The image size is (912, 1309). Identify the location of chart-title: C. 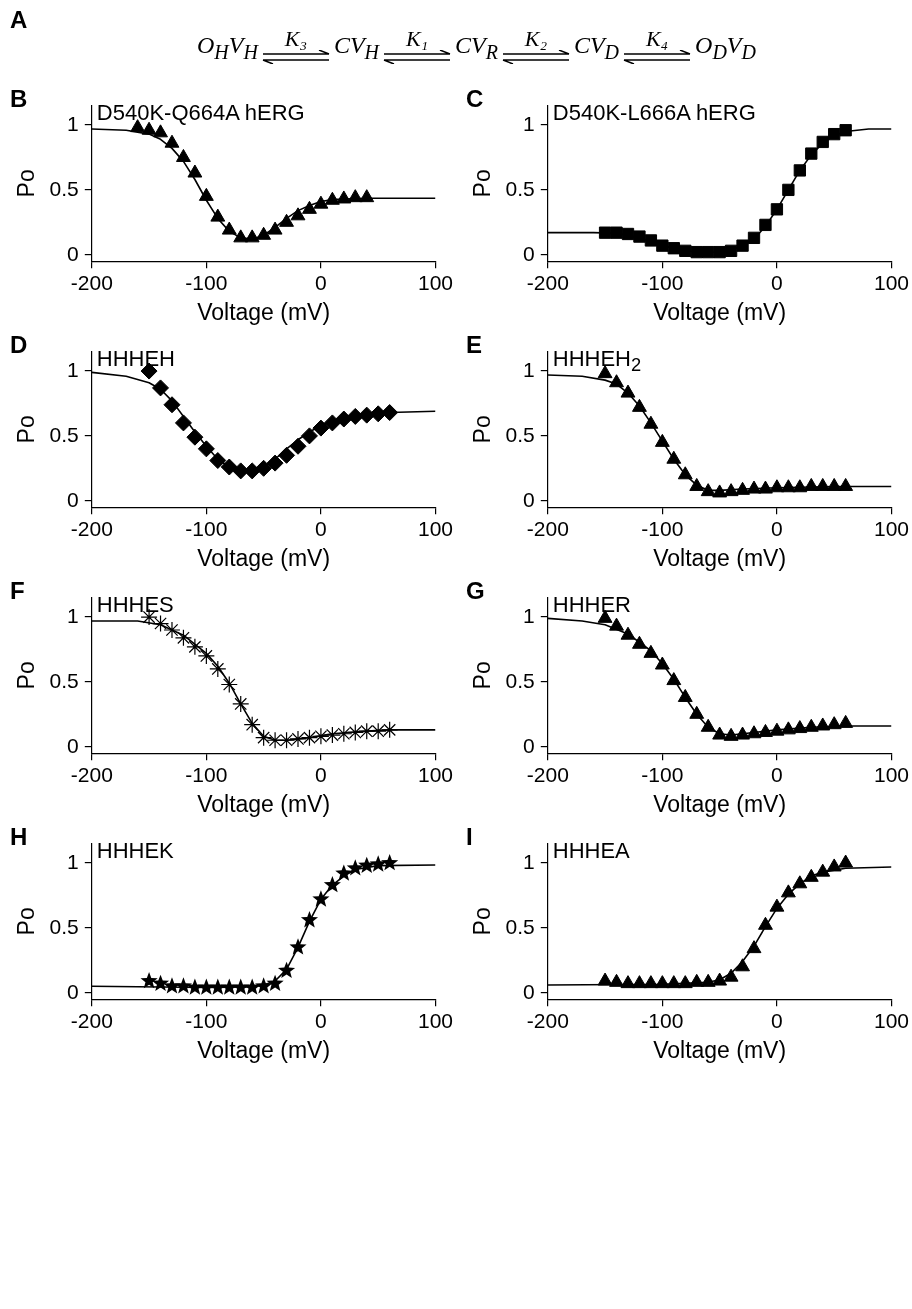
(475, 99).